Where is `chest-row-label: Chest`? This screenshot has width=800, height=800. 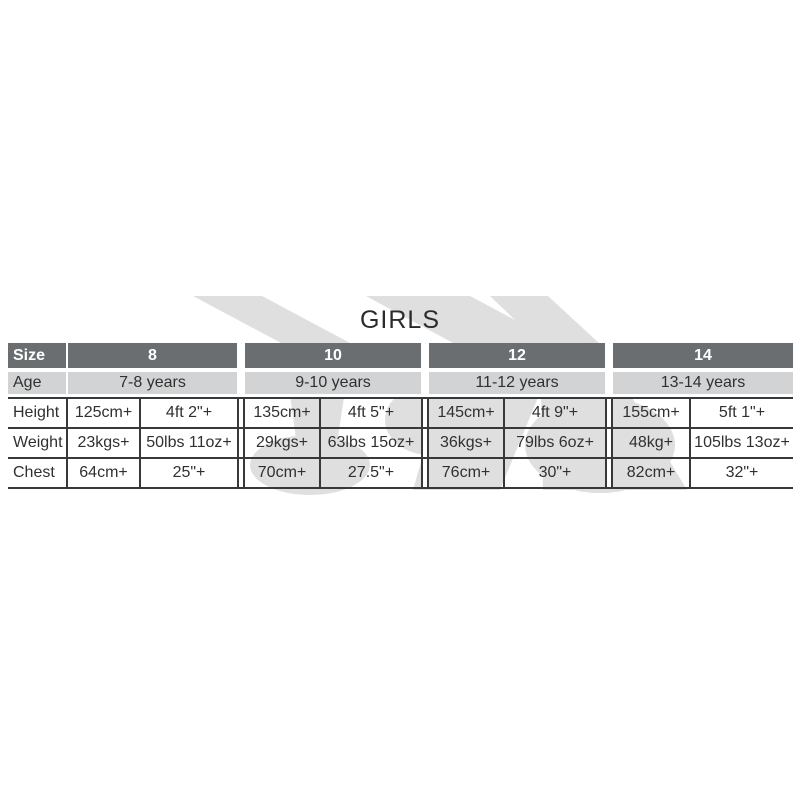 chest-row-label: Chest is located at coordinates (34, 472).